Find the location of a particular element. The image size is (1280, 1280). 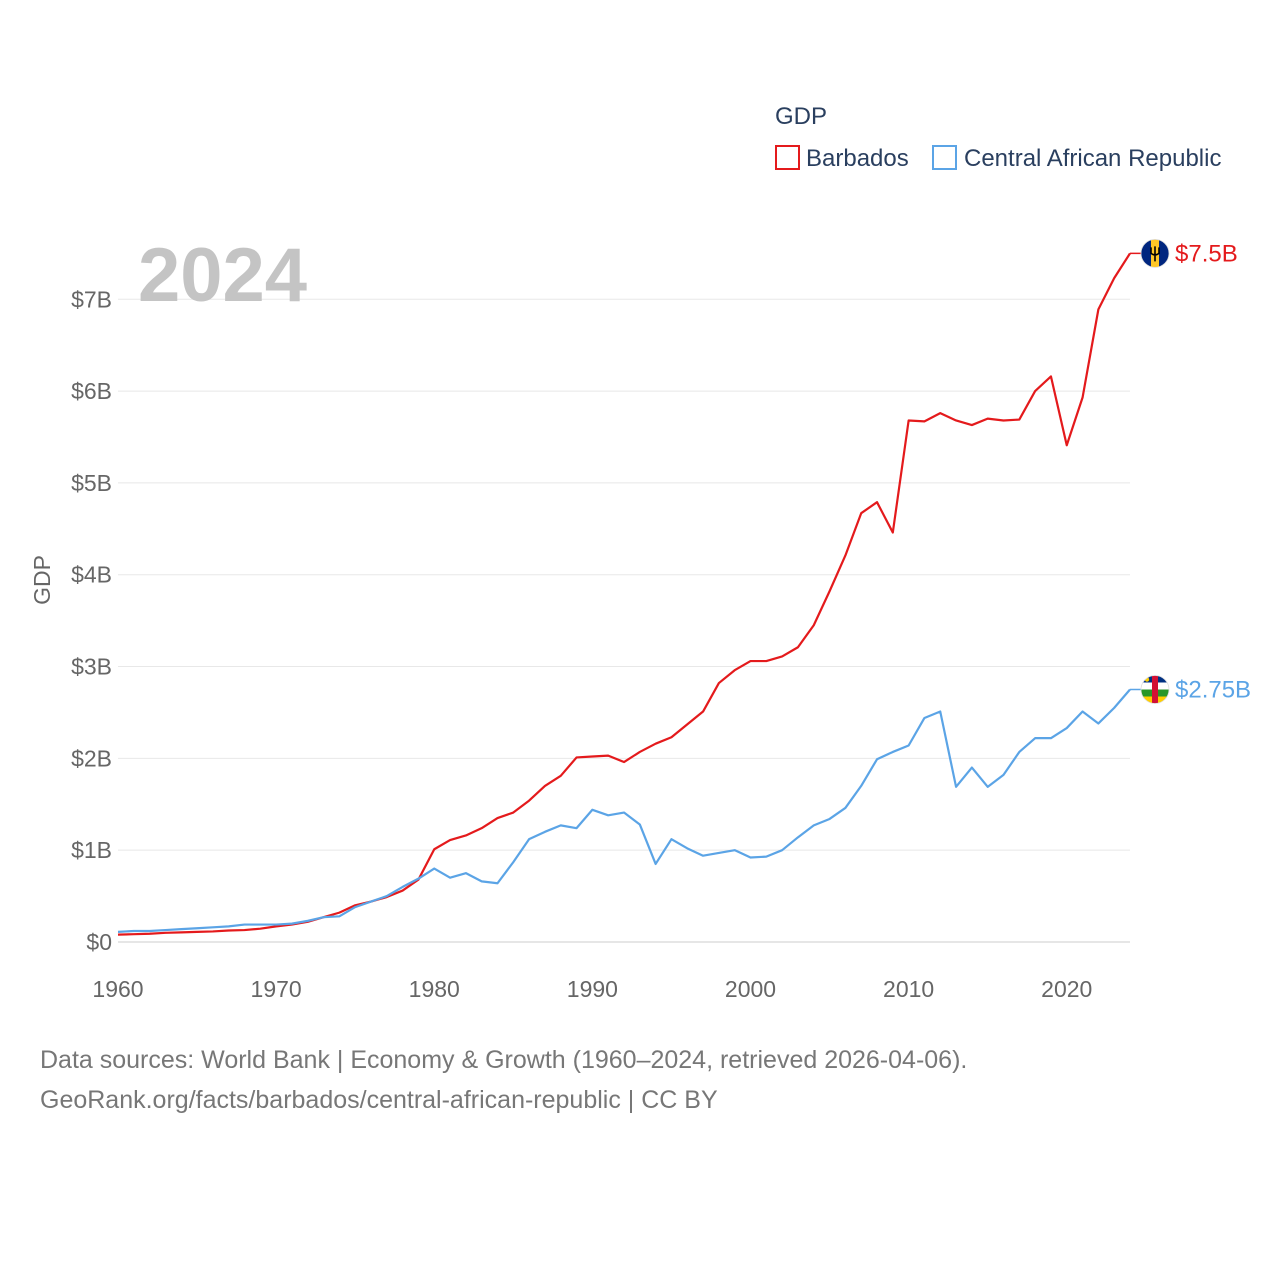

end-label-central-african-republic: $2.75B is located at coordinates (1213, 690).